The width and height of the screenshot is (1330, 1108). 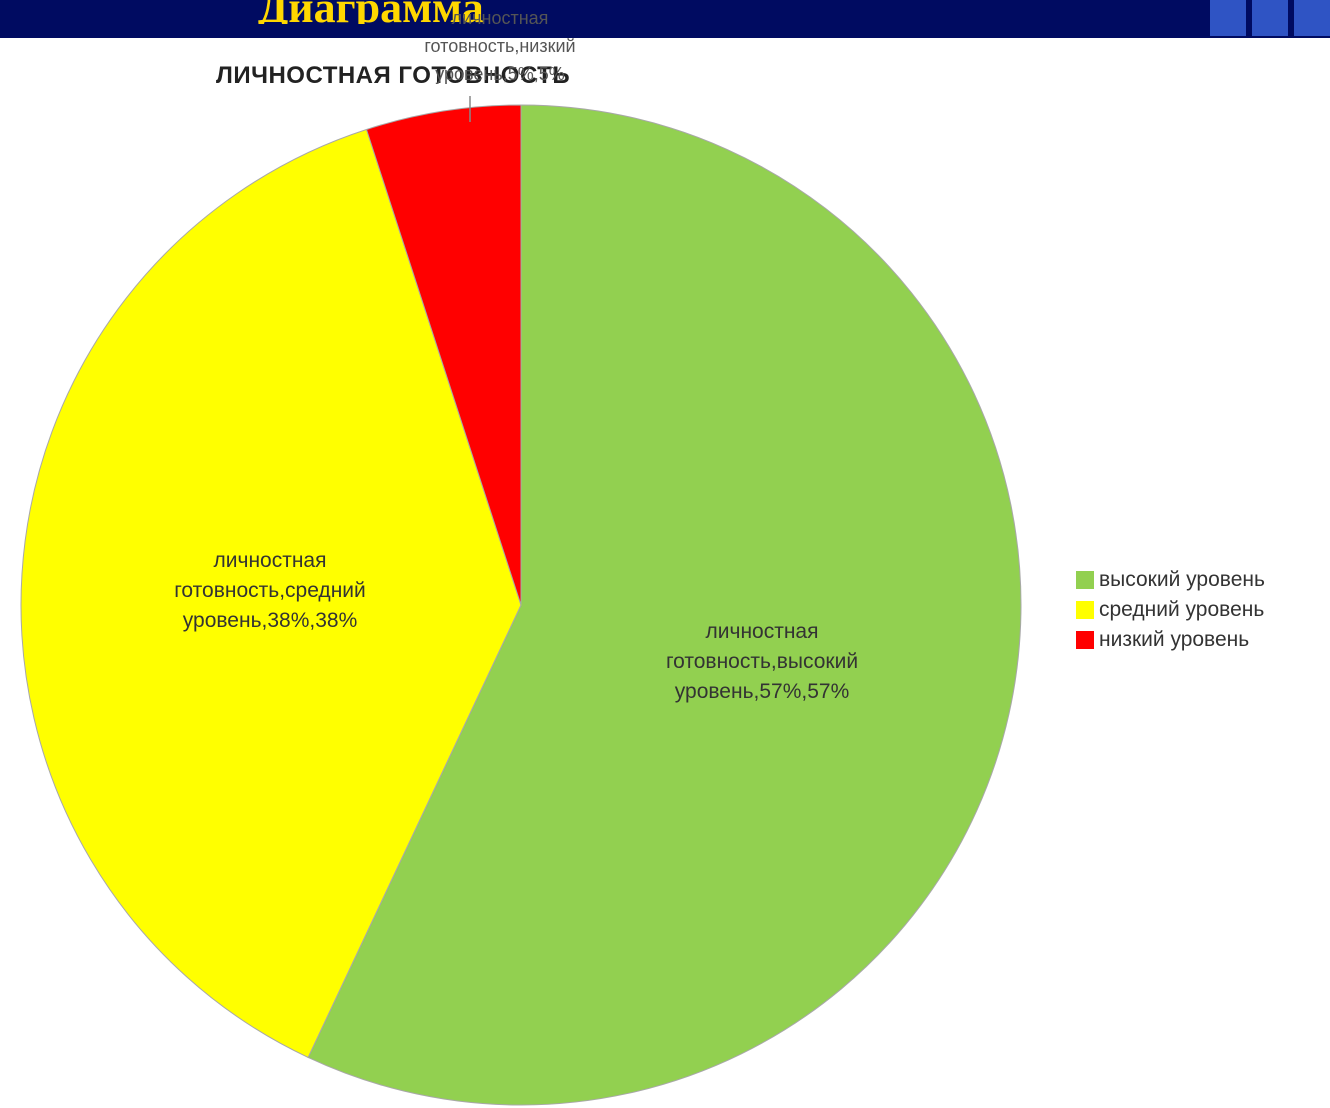 I want to click on legend-item-low: низкий уровень, so click(x=1170, y=640).